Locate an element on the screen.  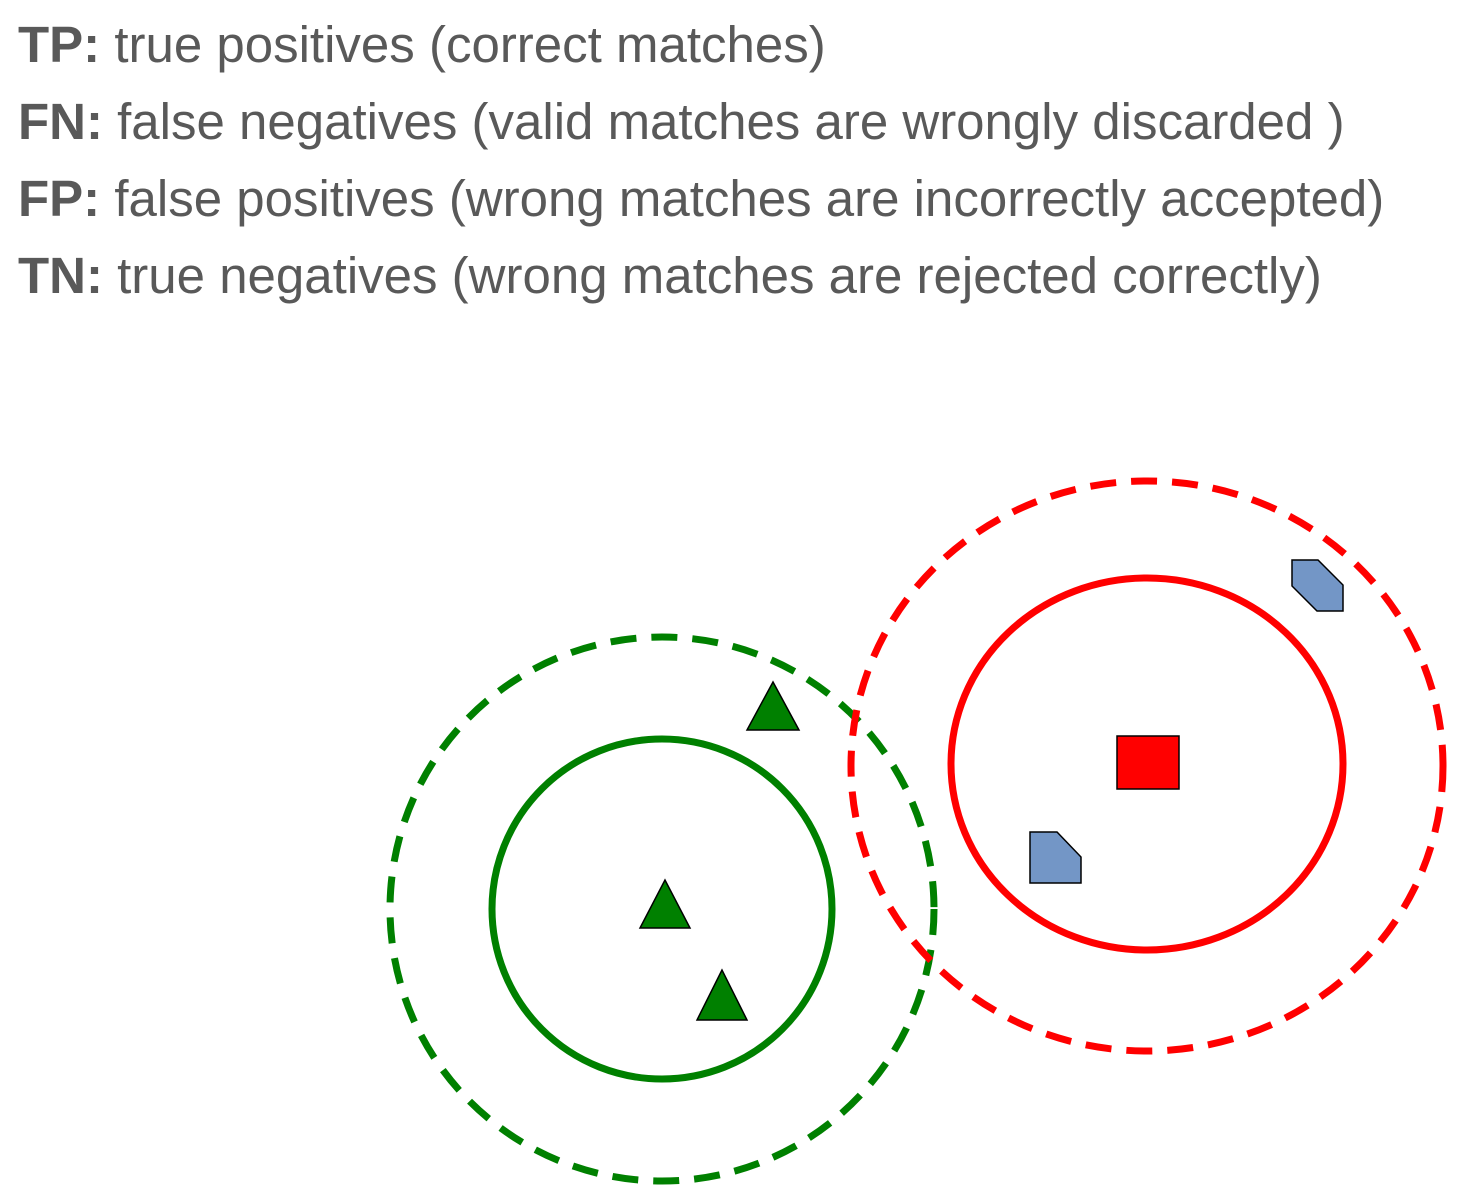
square-icon is located at coordinates (1148, 762).